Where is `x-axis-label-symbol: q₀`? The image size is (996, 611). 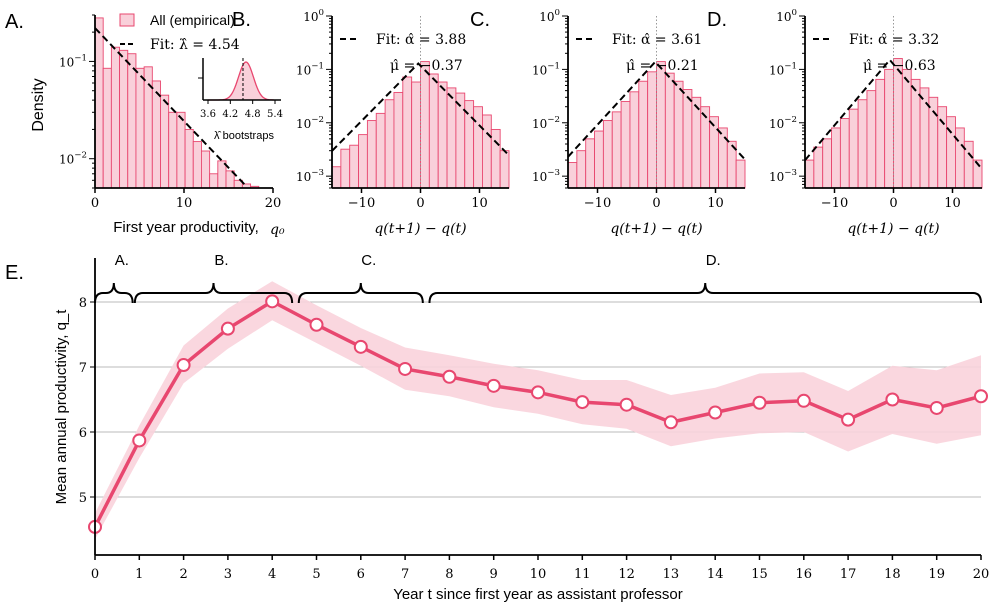
x-axis-label-symbol: q₀ is located at coordinates (277, 230).